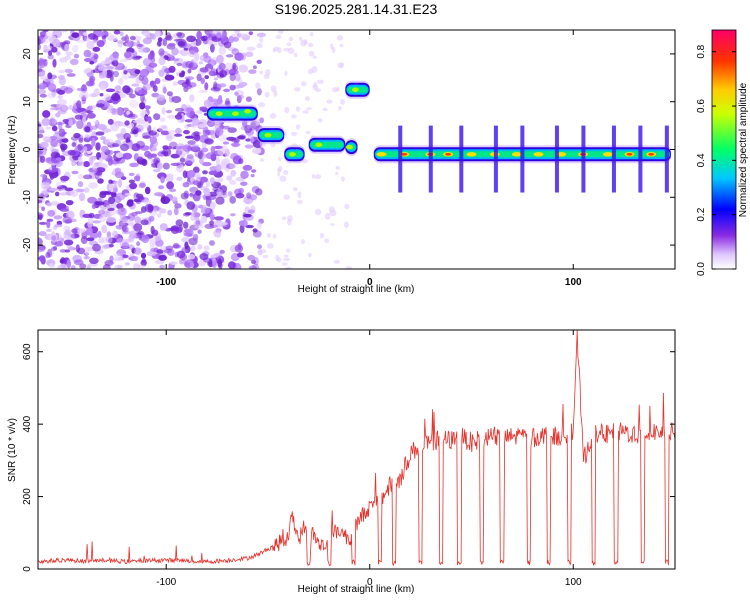 This screenshot has height=605, width=750. What do you see at coordinates (166, 282) in the screenshot?
I see `x-tick-label: -100` at bounding box center [166, 282].